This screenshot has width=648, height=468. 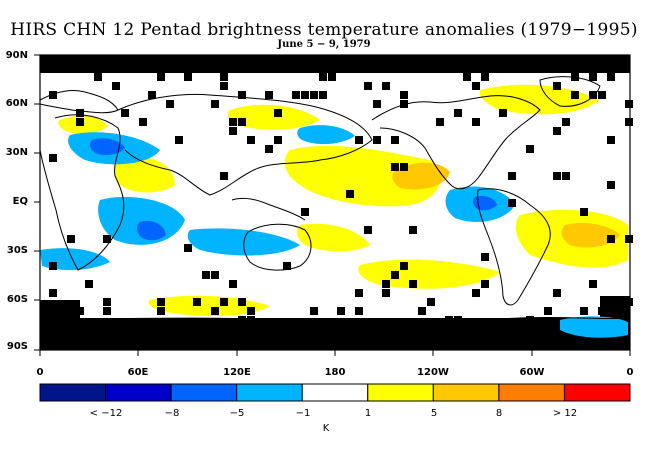 I want to click on lat-label-90s: 90S, so click(x=17, y=346).